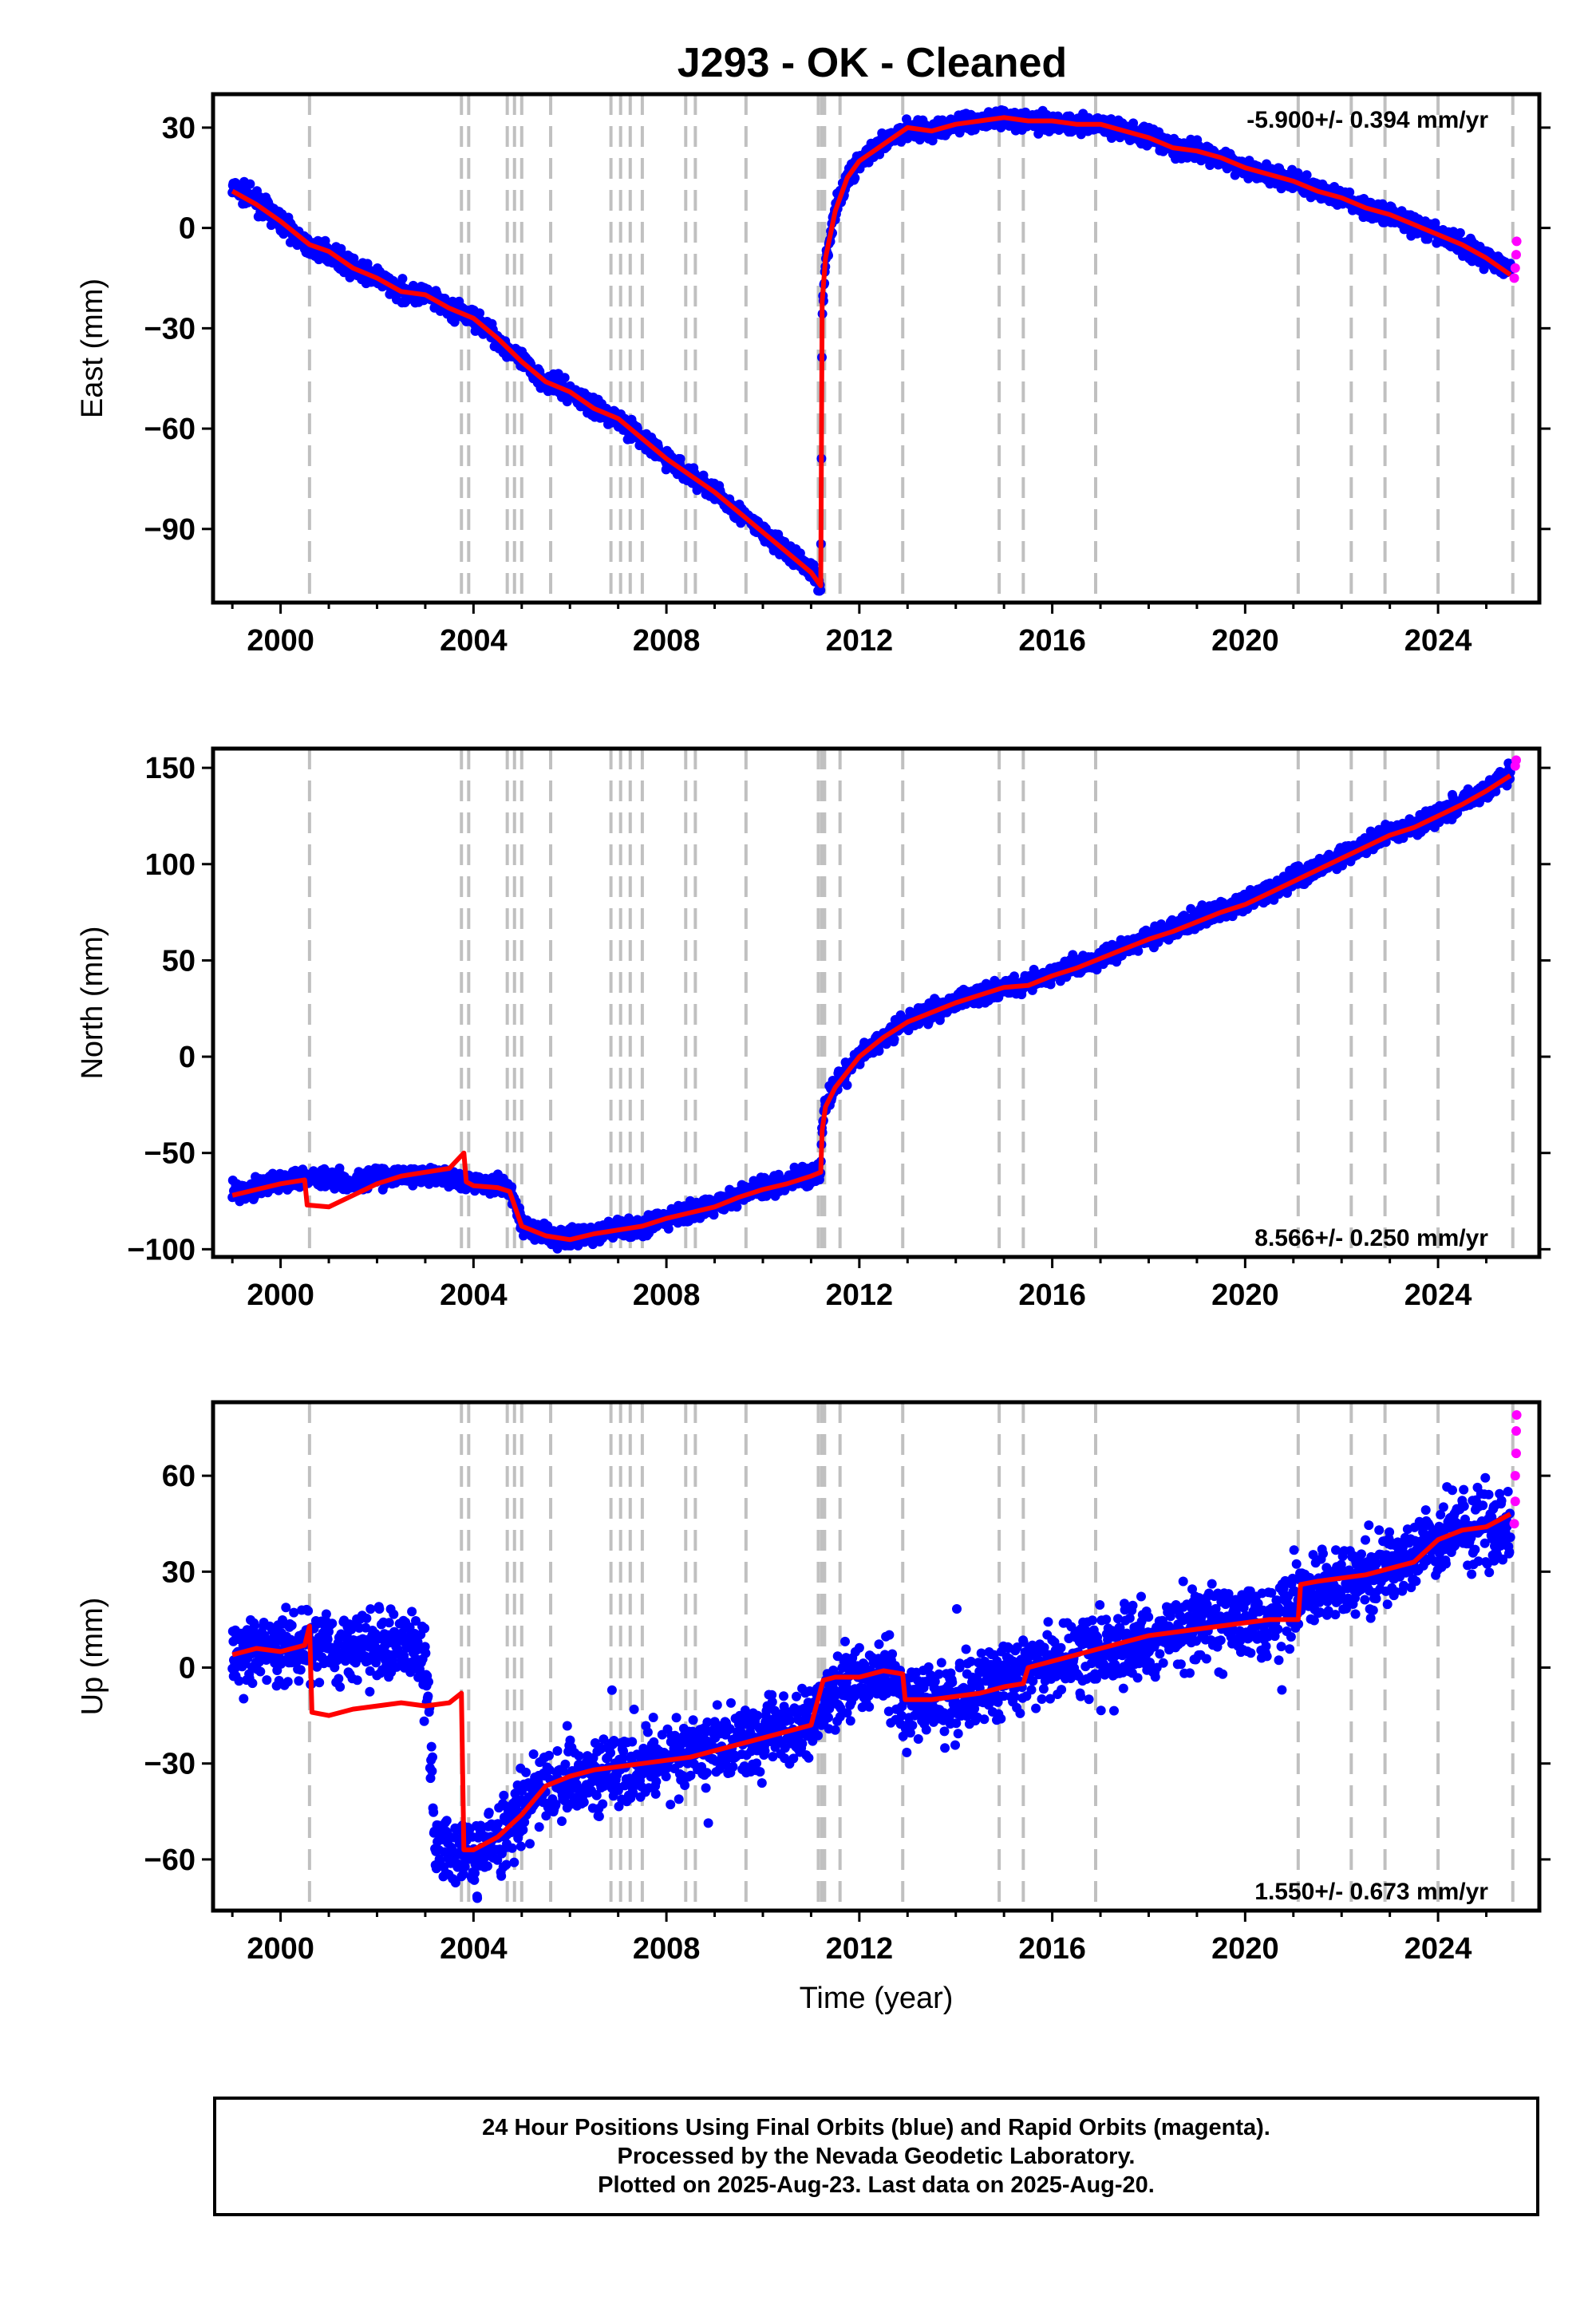  I want to click on rapid-orbit-points, so click(1515, 259).